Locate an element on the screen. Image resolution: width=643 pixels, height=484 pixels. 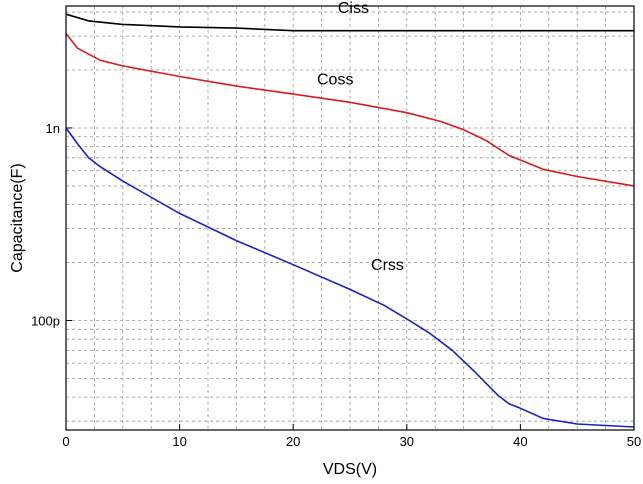
series-label-crss: Crss is located at coordinates (387, 265).